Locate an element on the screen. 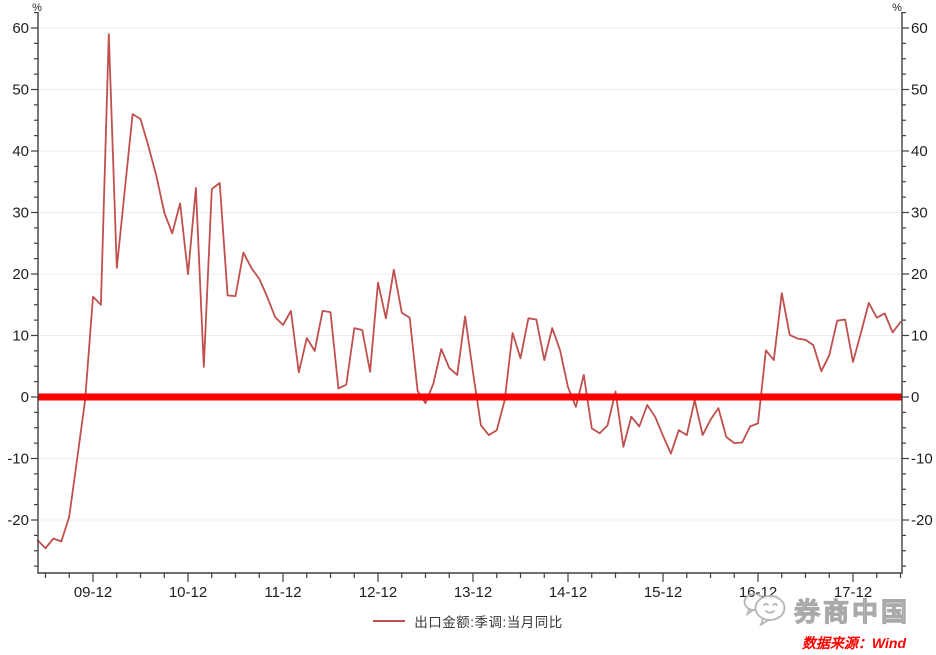 The image size is (936, 655). brand-block: 券商中国 is located at coordinates (826, 610).